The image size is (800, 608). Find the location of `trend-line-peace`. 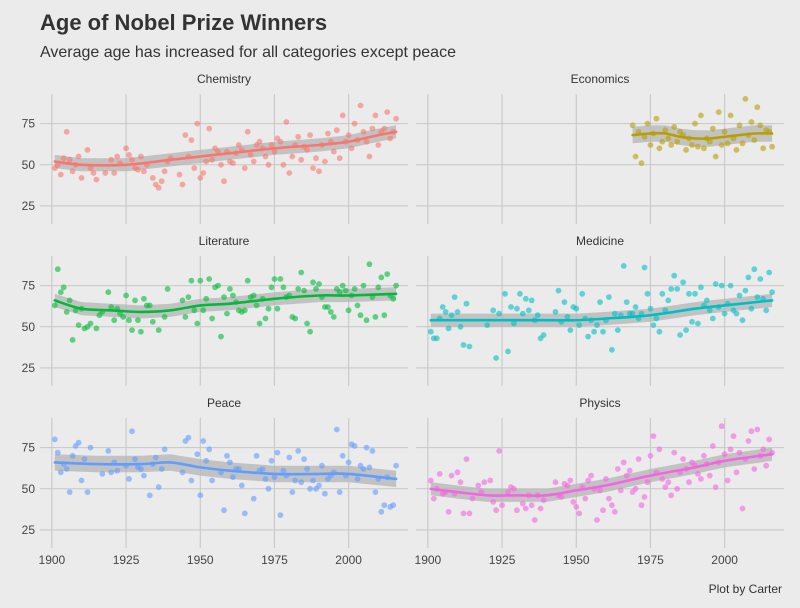

trend-line-peace is located at coordinates (225, 471).